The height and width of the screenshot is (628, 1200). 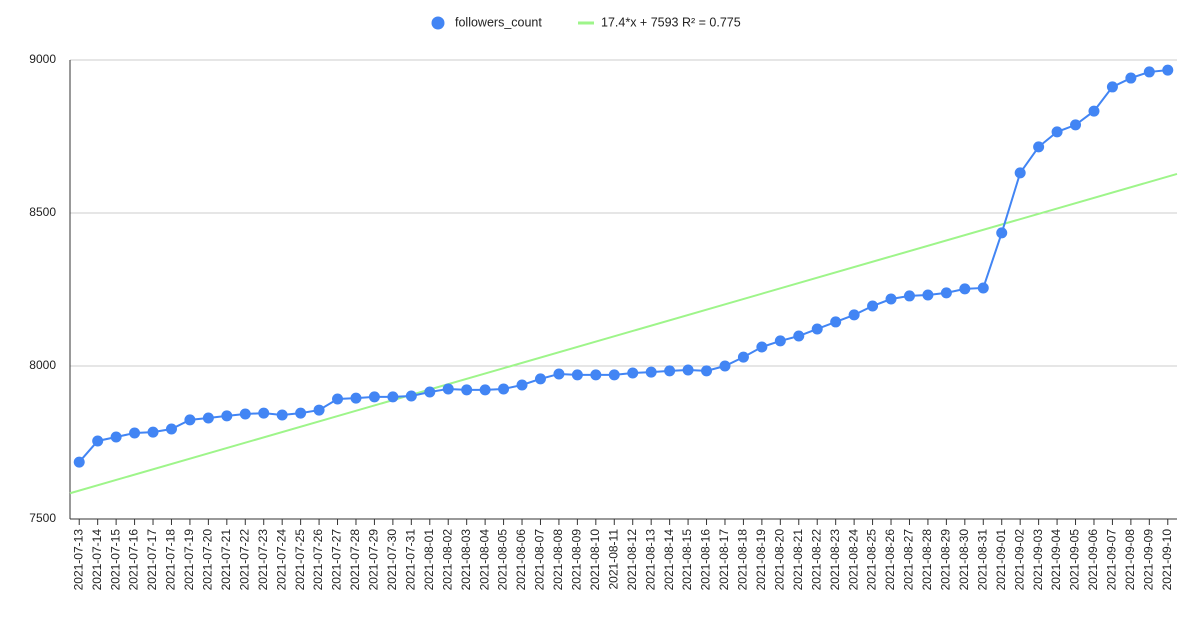 What do you see at coordinates (42, 212) in the screenshot?
I see `y-tick-label: 8500` at bounding box center [42, 212].